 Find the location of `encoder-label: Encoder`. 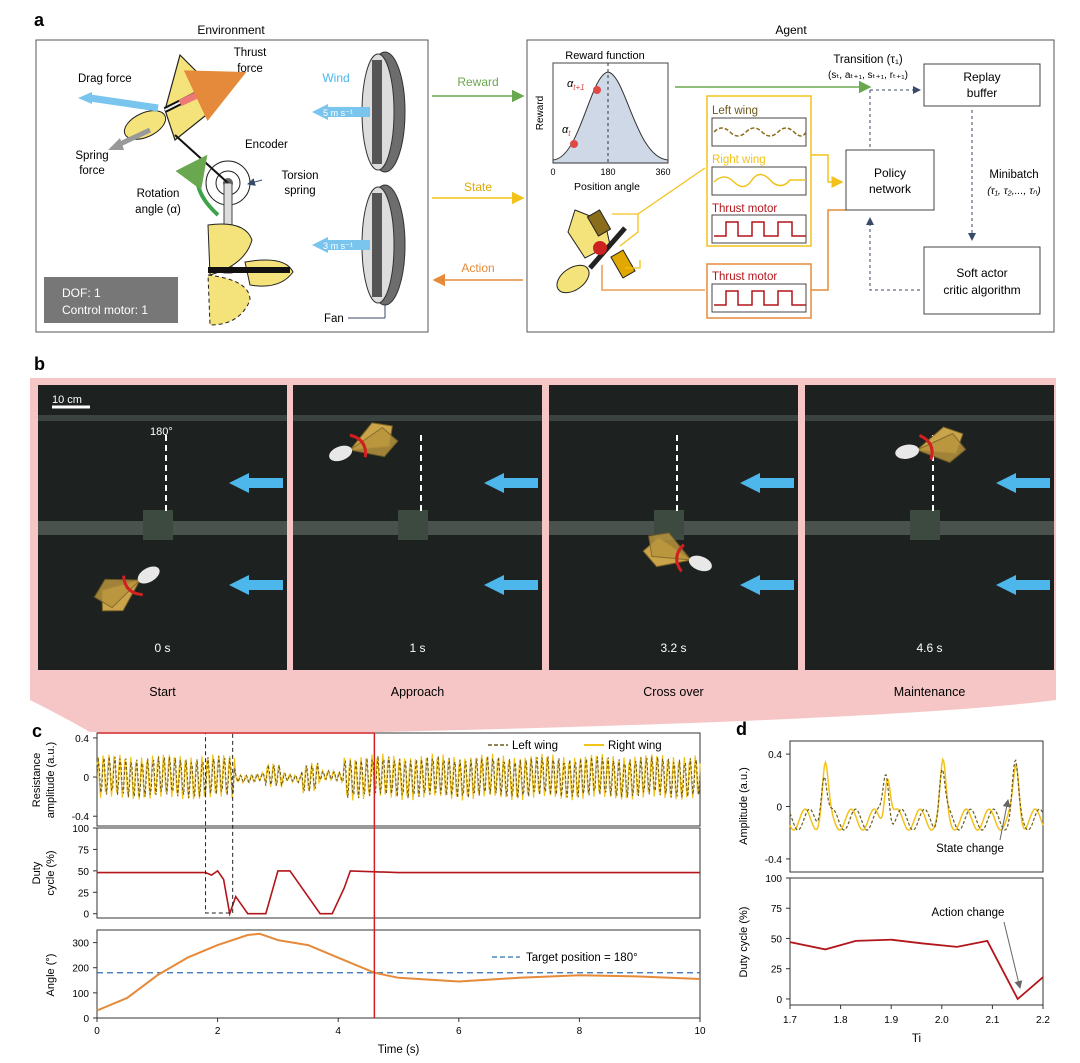

encoder-label: Encoder is located at coordinates (266, 145).